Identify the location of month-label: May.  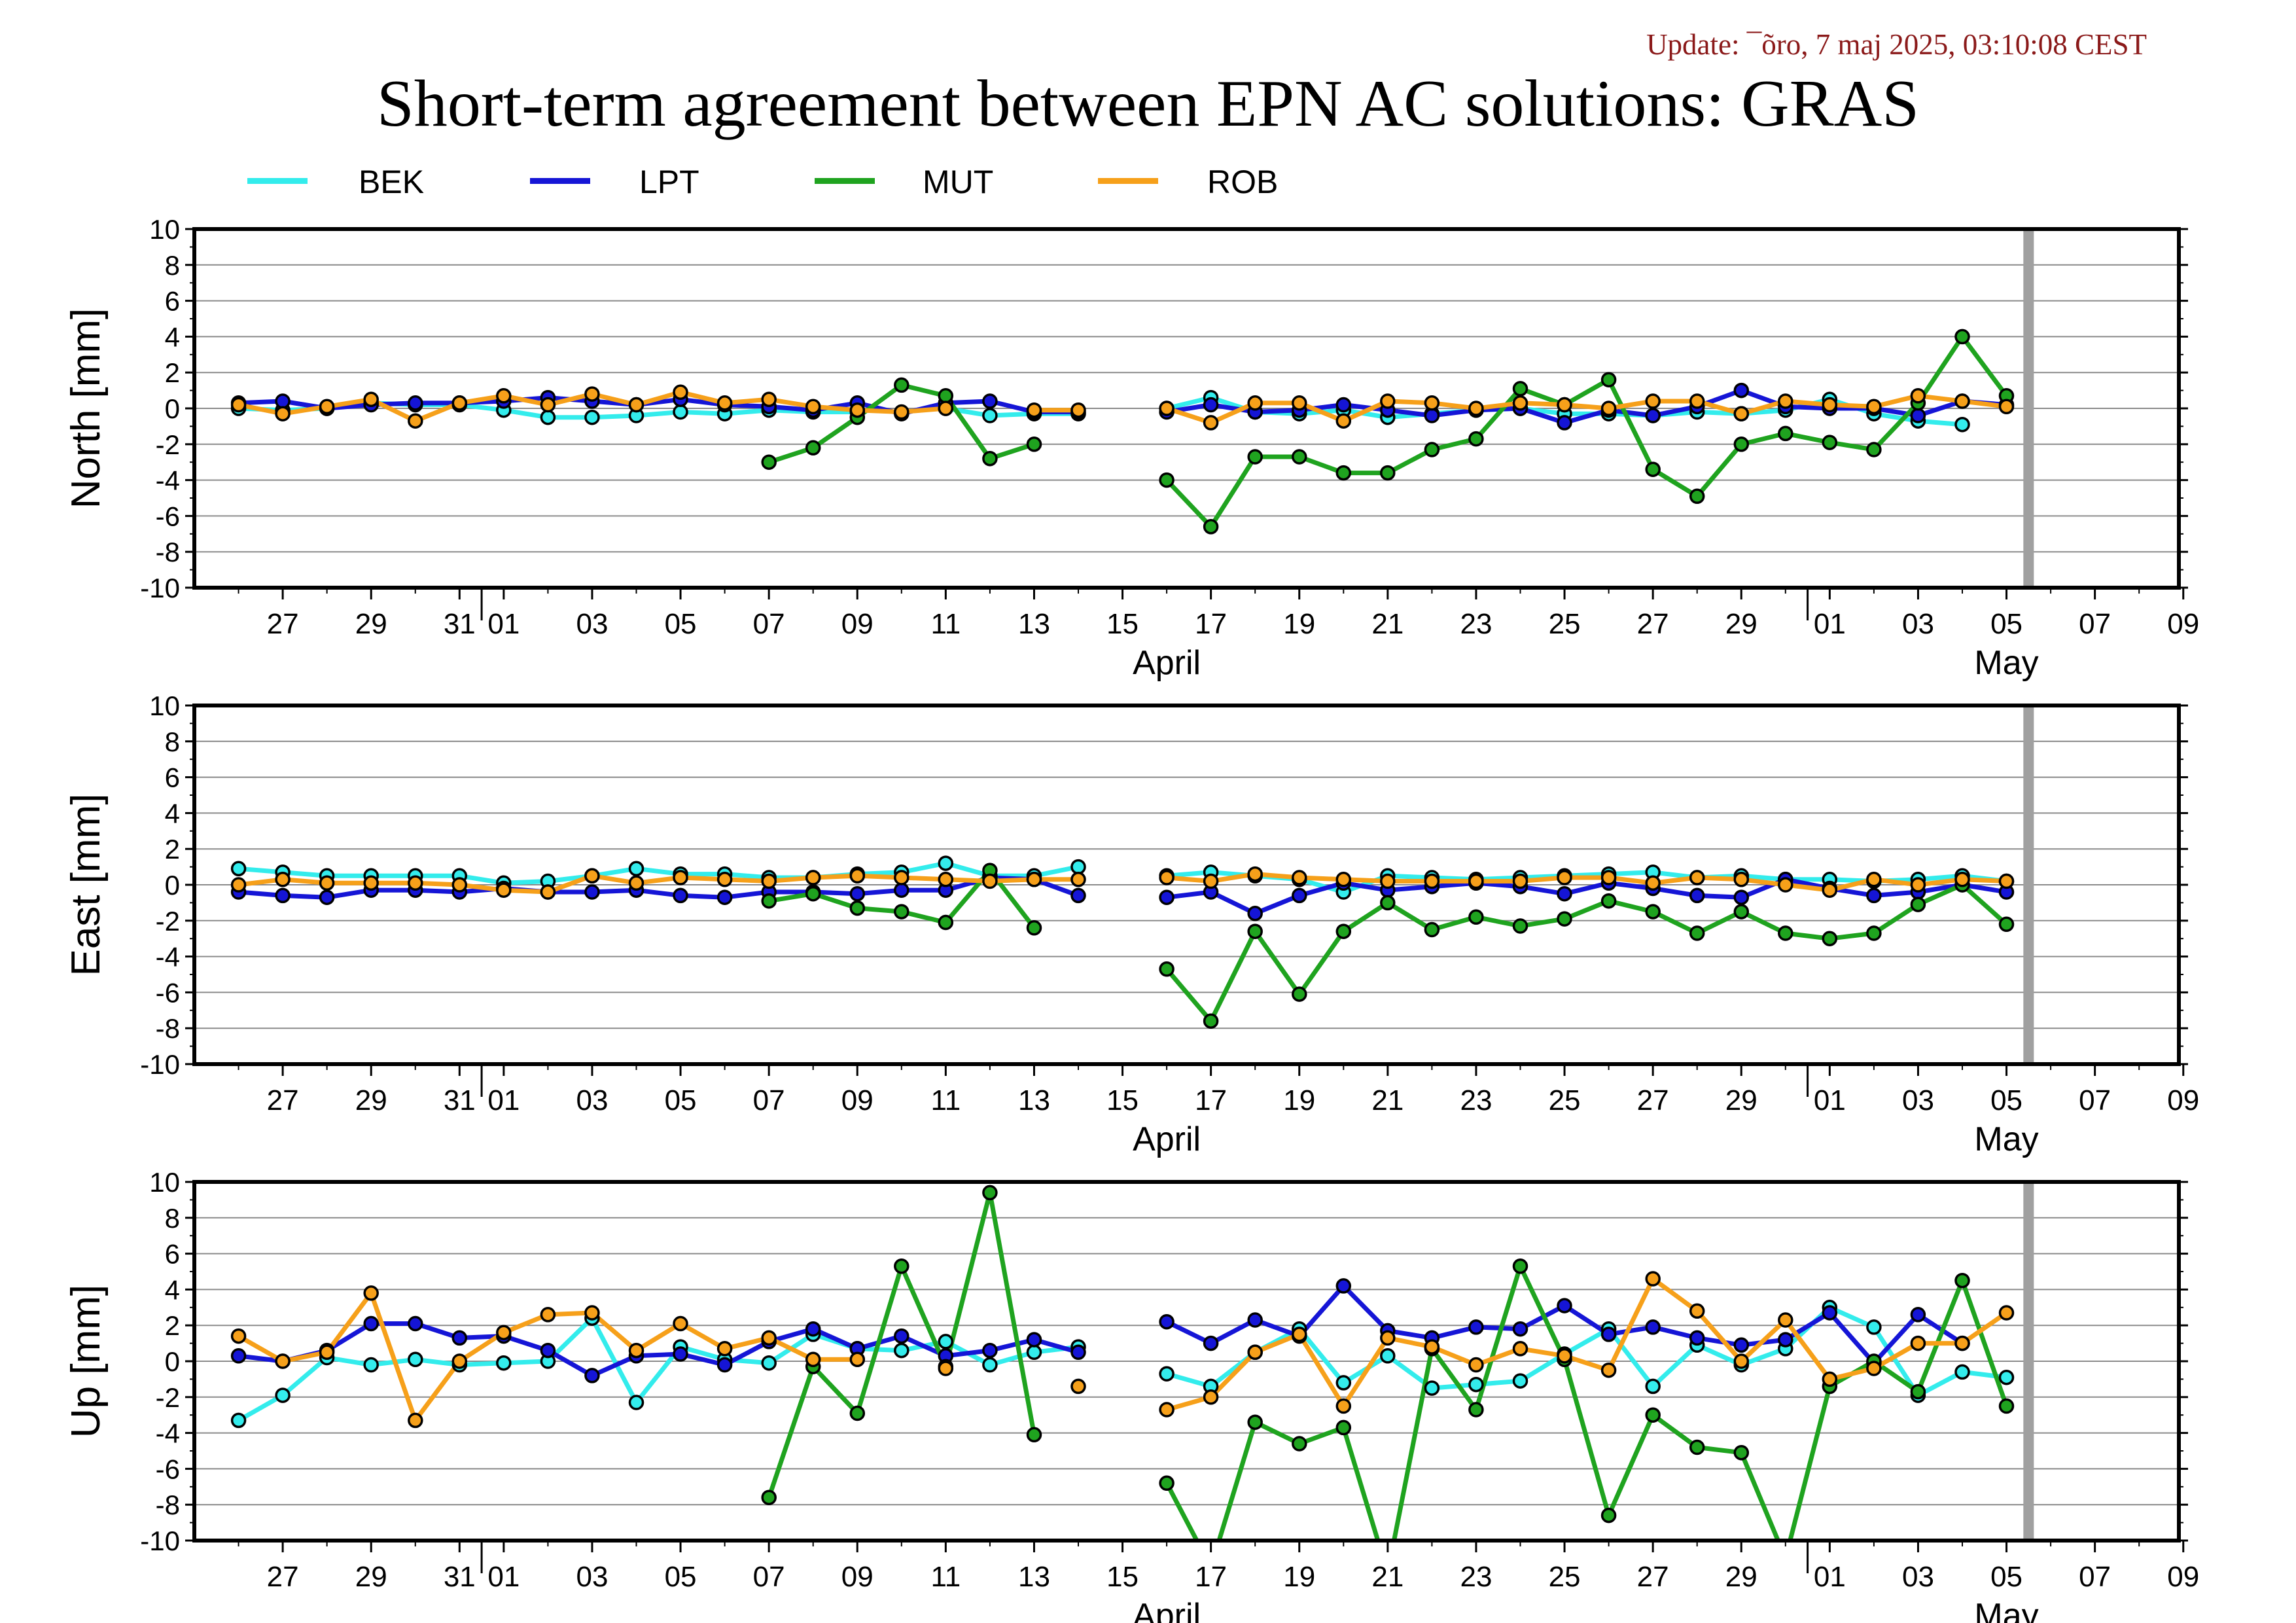
(2006, 1610).